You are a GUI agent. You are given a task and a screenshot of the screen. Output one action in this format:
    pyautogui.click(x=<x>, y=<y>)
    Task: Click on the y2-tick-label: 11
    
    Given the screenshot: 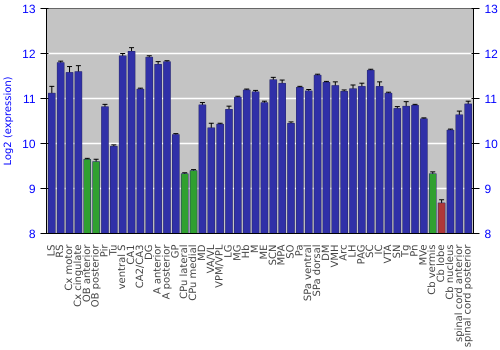 What is the action you would take?
    pyautogui.click(x=491, y=99)
    